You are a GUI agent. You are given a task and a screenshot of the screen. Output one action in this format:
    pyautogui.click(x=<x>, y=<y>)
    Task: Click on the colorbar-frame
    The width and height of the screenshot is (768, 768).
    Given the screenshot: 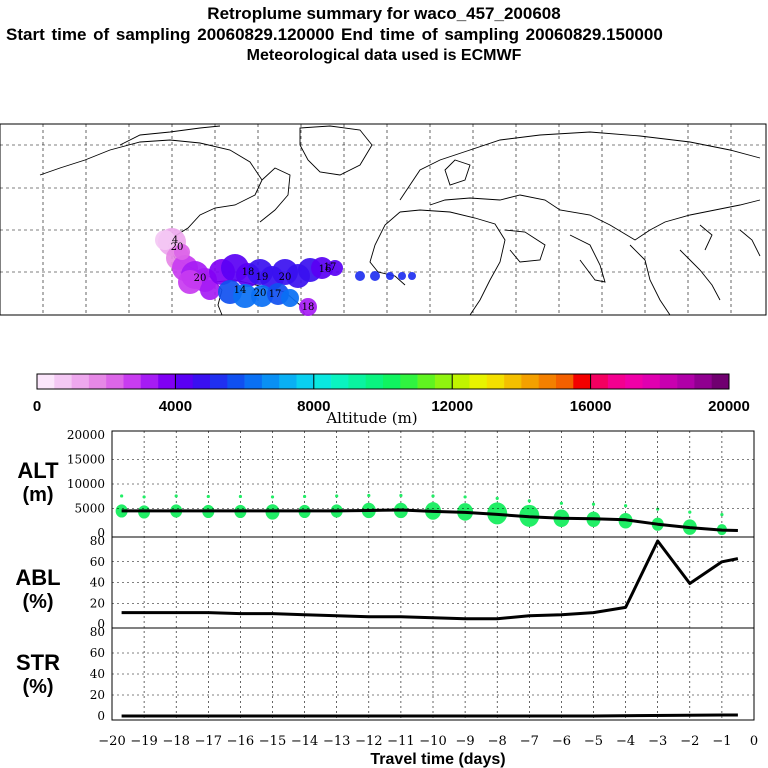 What is the action you would take?
    pyautogui.click(x=383, y=381)
    